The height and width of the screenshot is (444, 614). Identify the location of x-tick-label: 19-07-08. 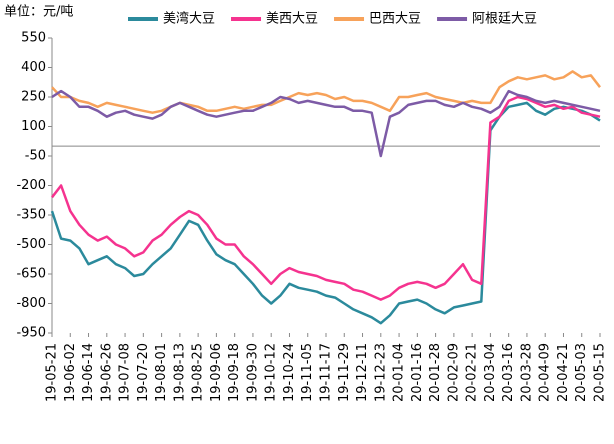
(125, 372).